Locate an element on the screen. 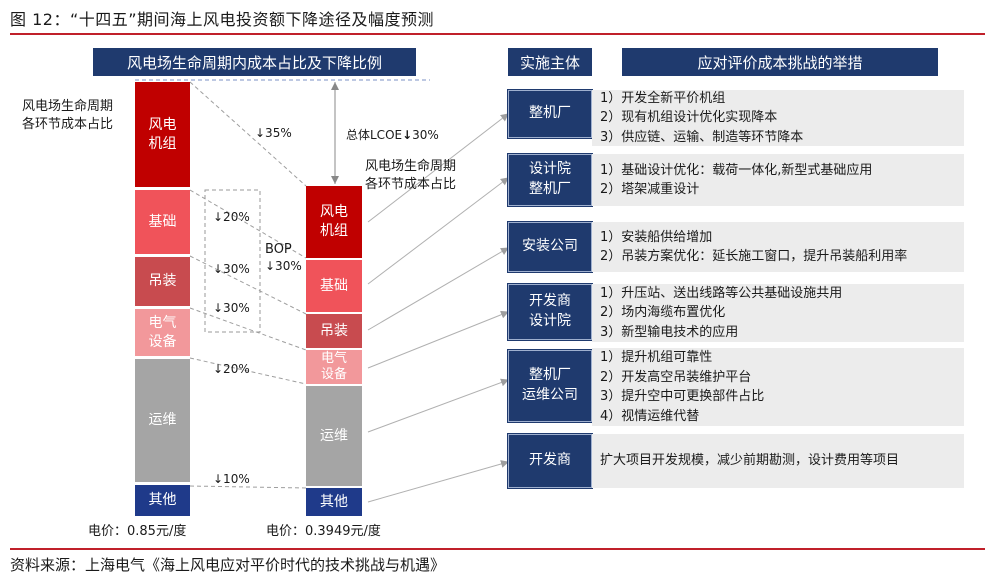 The width and height of the screenshot is (991, 579). bop-box is located at coordinates (232, 261).